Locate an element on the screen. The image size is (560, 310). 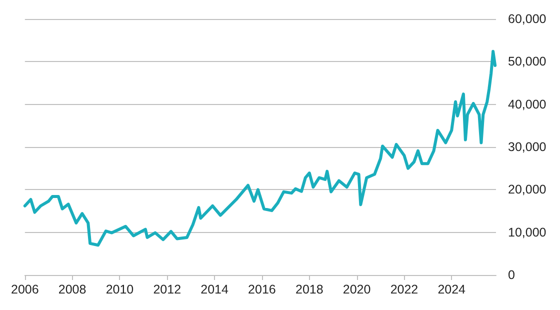
y-tick-label: 60,000 is located at coordinates (527, 19).